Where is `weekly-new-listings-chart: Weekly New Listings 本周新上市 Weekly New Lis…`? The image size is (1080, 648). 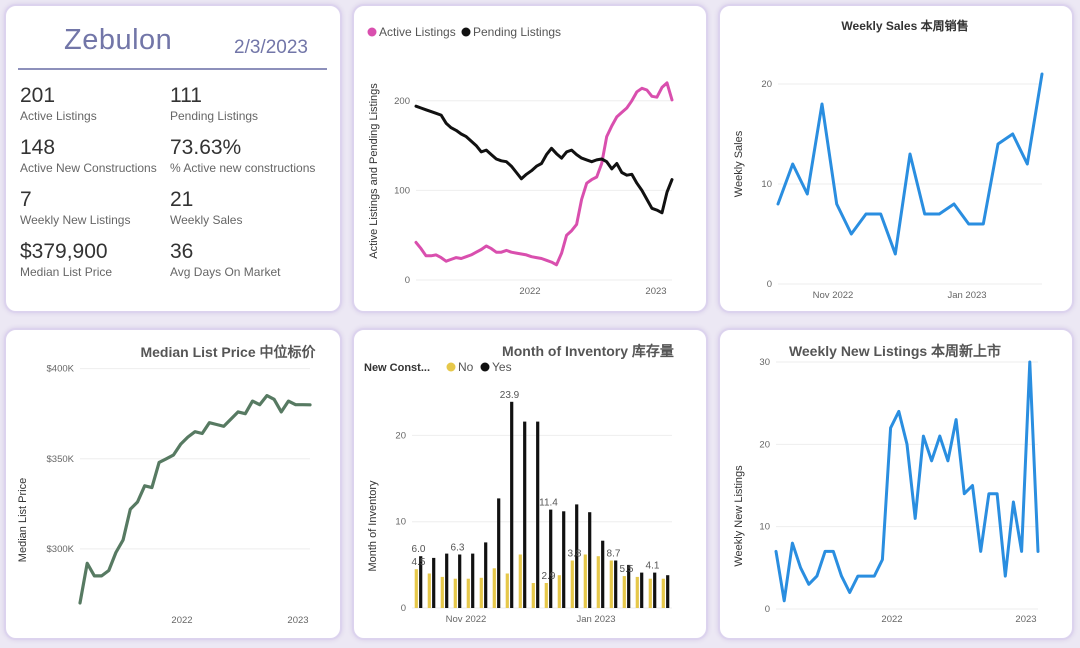 weekly-new-listings-chart: Weekly New Listings 本周新上市 Weekly New Lis… is located at coordinates (886, 484).